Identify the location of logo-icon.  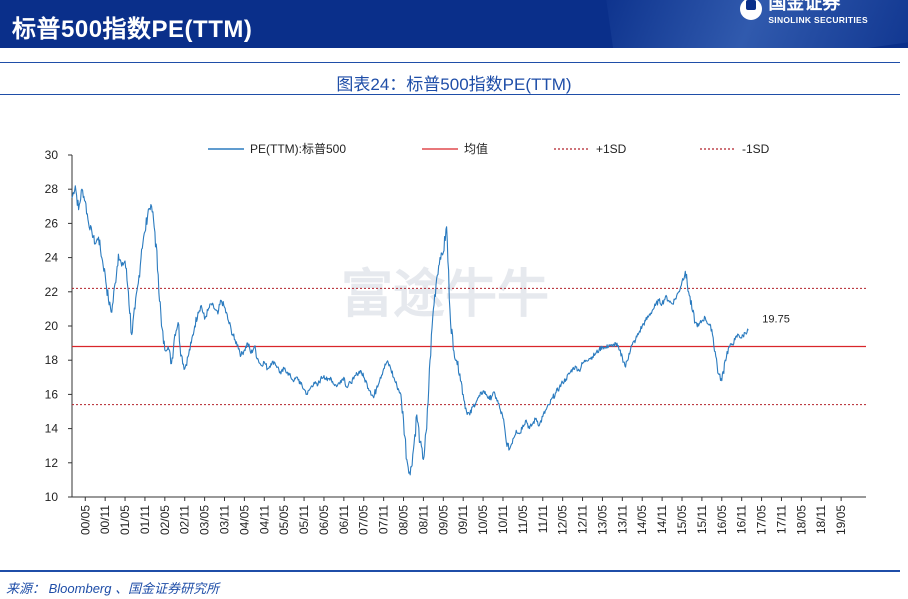
(751, 10).